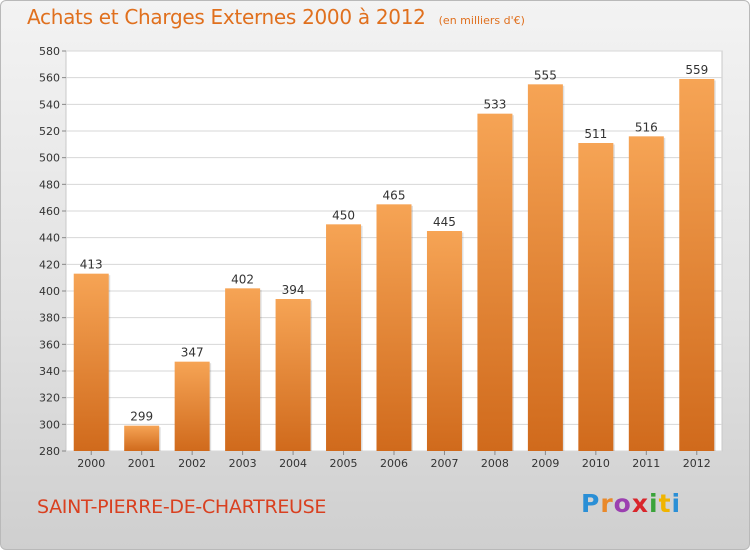 This screenshot has width=750, height=550. I want to click on data-label: 511, so click(595, 134).